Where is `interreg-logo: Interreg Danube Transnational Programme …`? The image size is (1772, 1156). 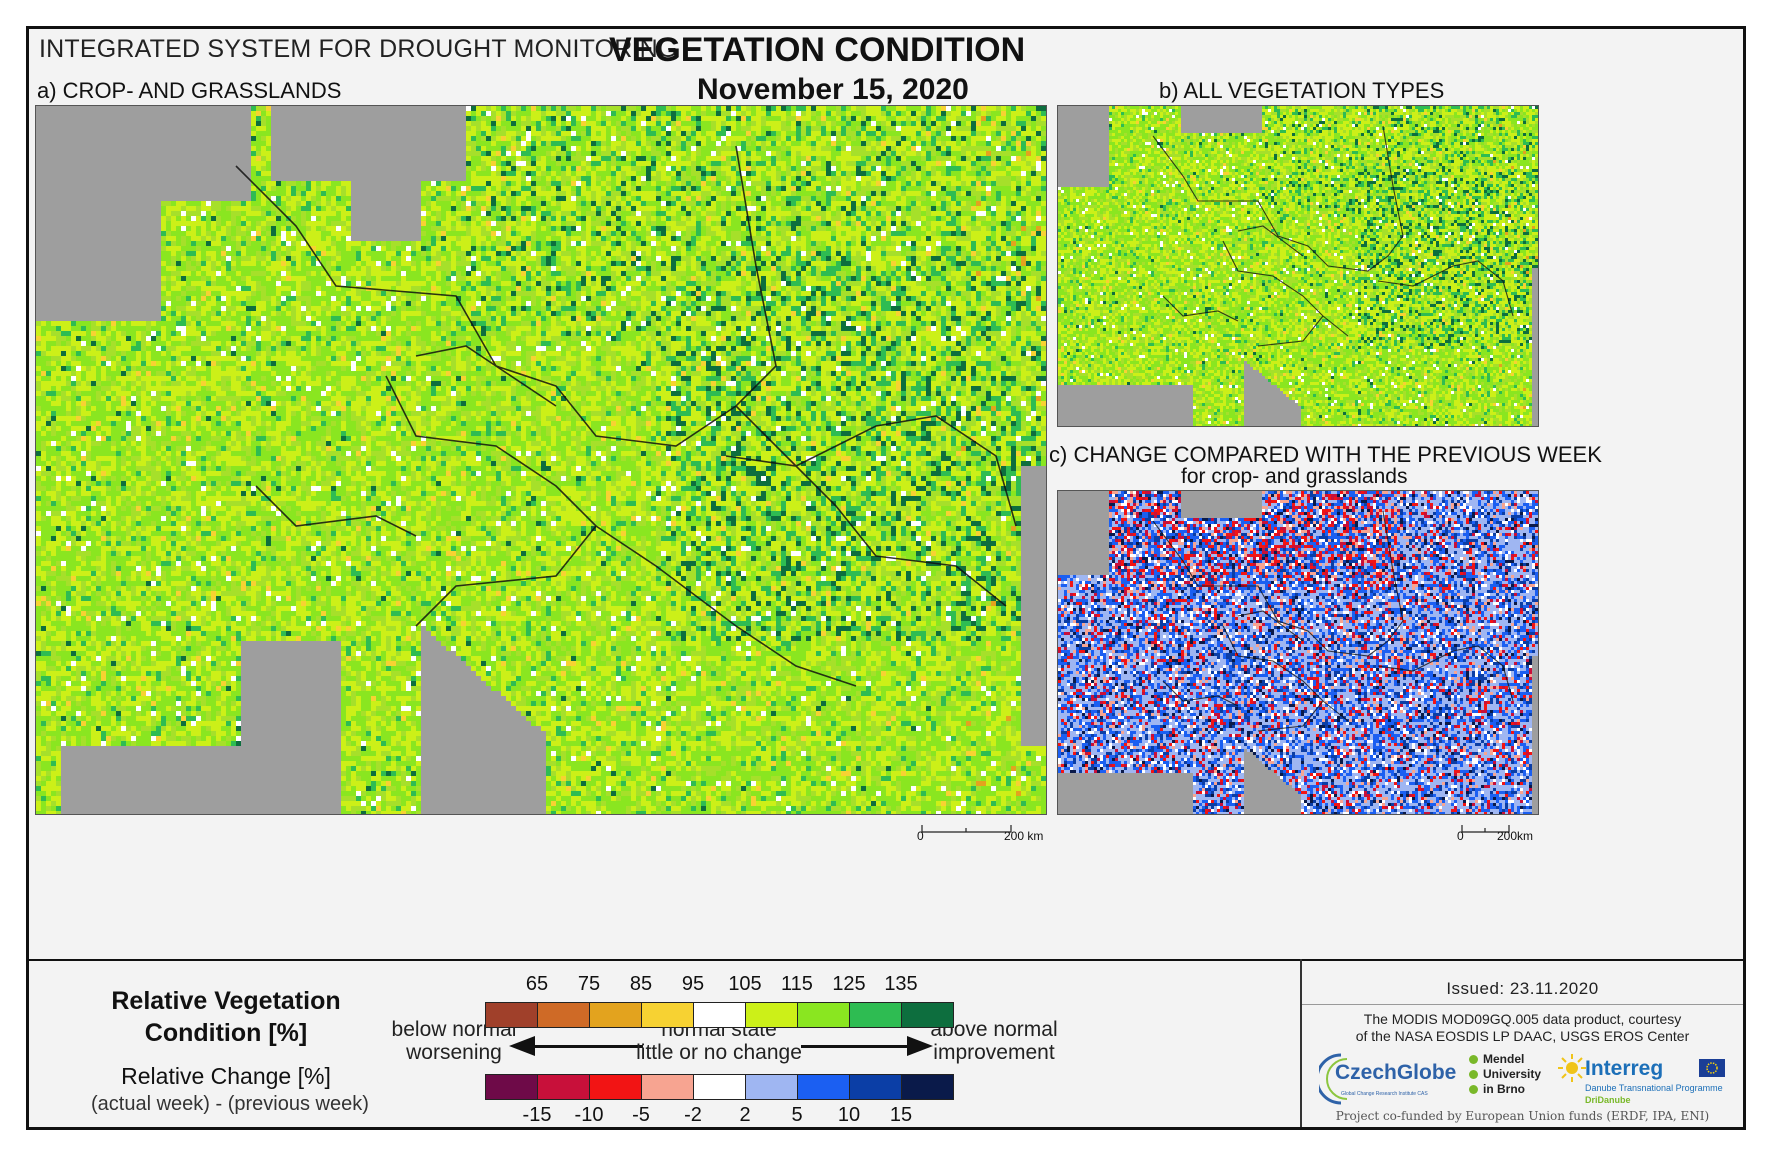
interreg-logo: Interreg Danube Transnational Programme … is located at coordinates (1647, 1081).